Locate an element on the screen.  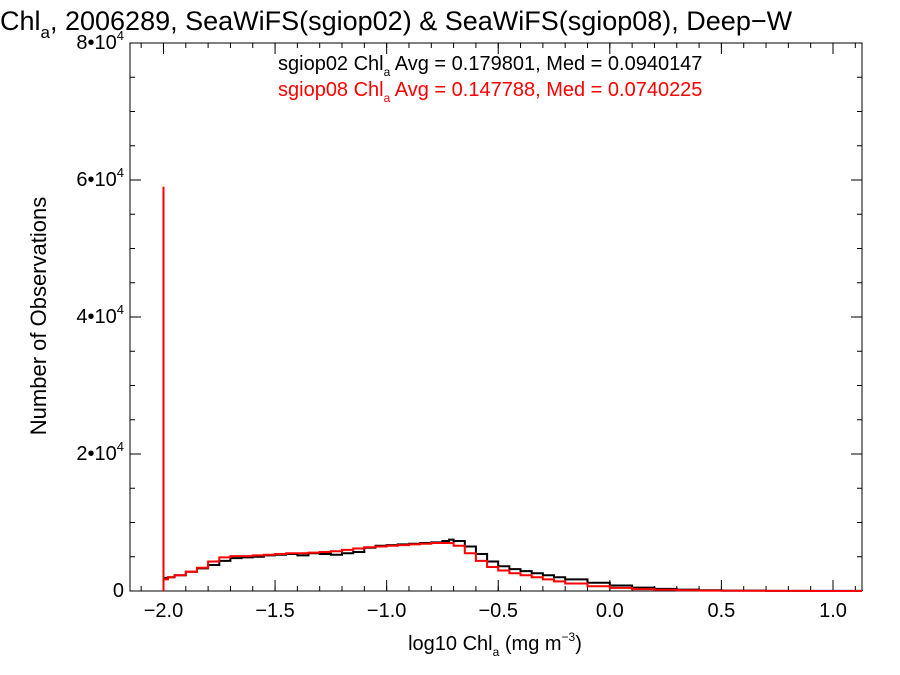
x-tick-label: 0.5 is located at coordinates (721, 611).